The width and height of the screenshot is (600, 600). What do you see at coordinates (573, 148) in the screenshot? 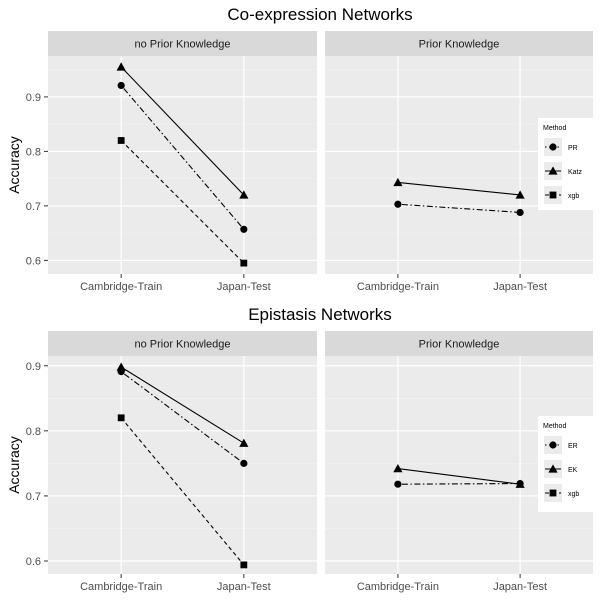
I see `legend-label: PR` at bounding box center [573, 148].